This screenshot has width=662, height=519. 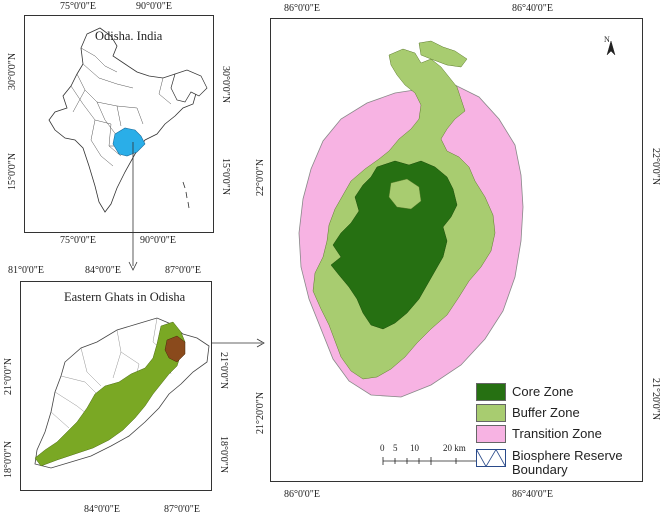 I want to click on india-map-panel, so click(x=119, y=124).